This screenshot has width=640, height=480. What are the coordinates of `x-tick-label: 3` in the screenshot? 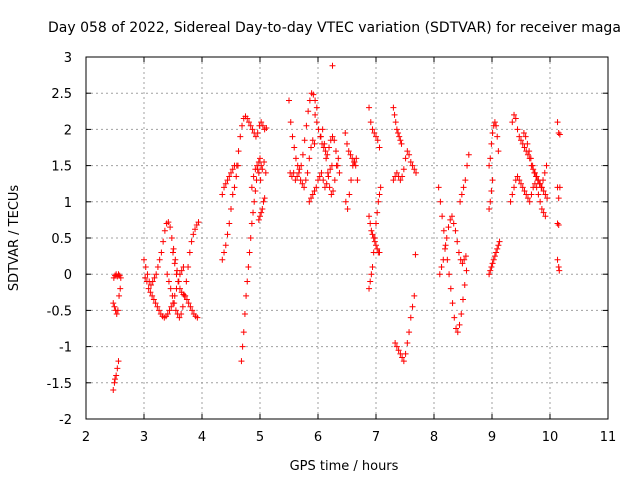 It's located at (144, 437).